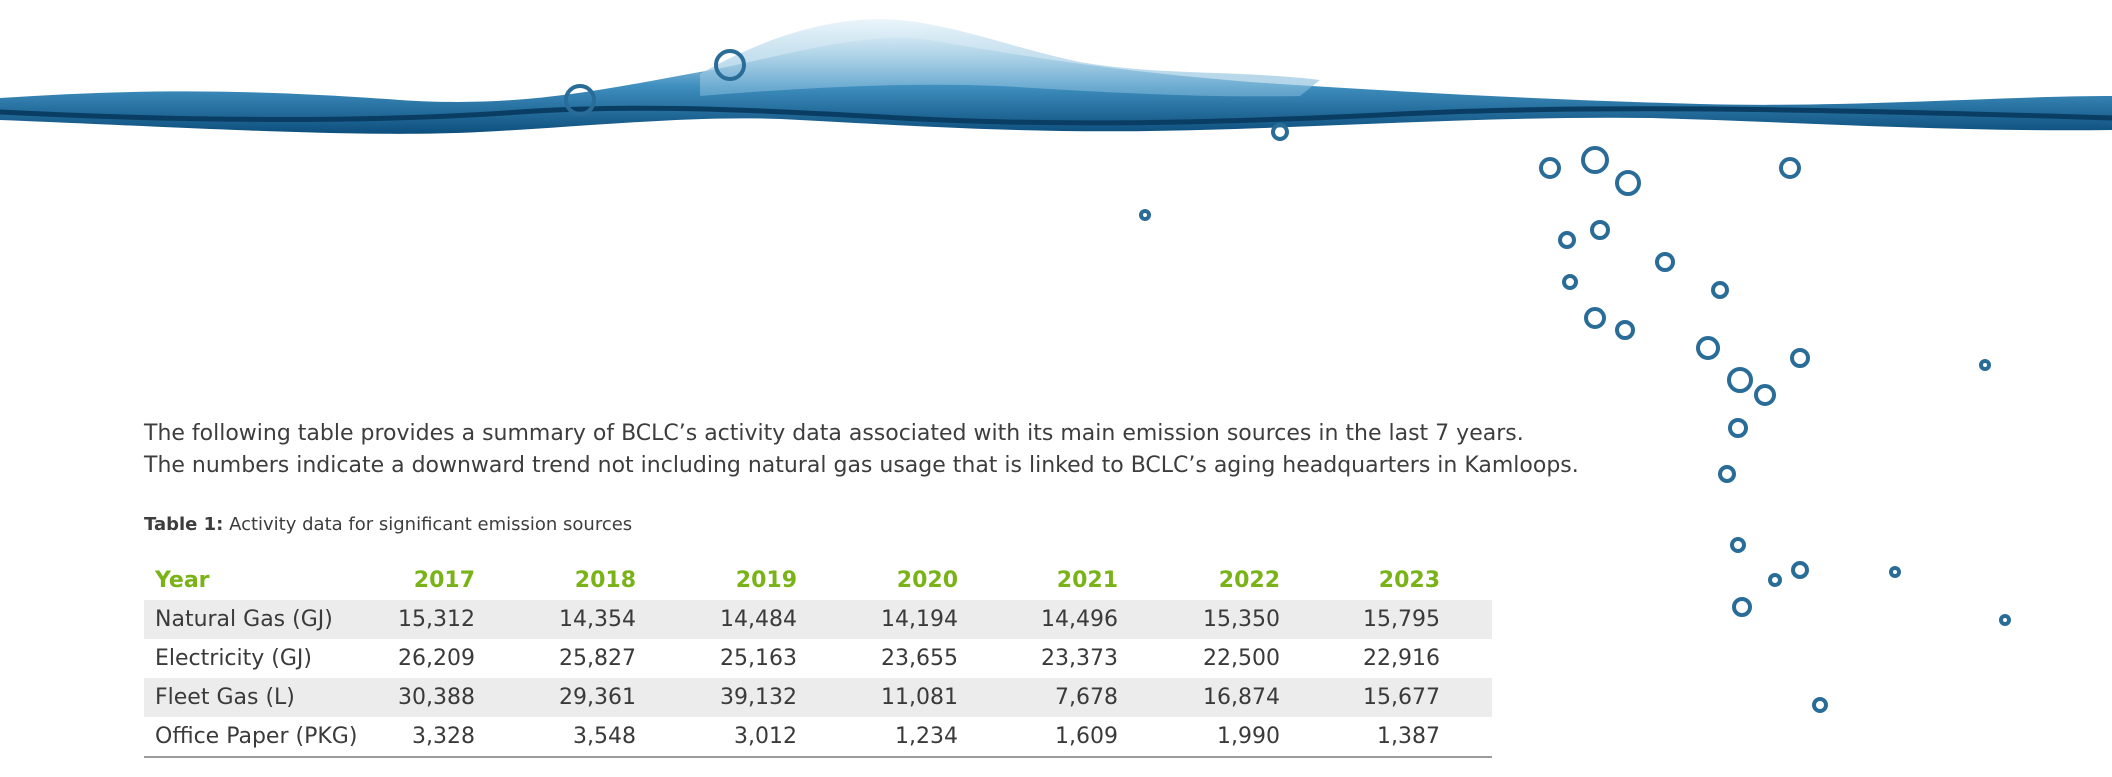 Image resolution: width=2112 pixels, height=777 pixels. Describe the element at coordinates (758, 697) in the screenshot. I see `cell-value: 39,132` at that location.